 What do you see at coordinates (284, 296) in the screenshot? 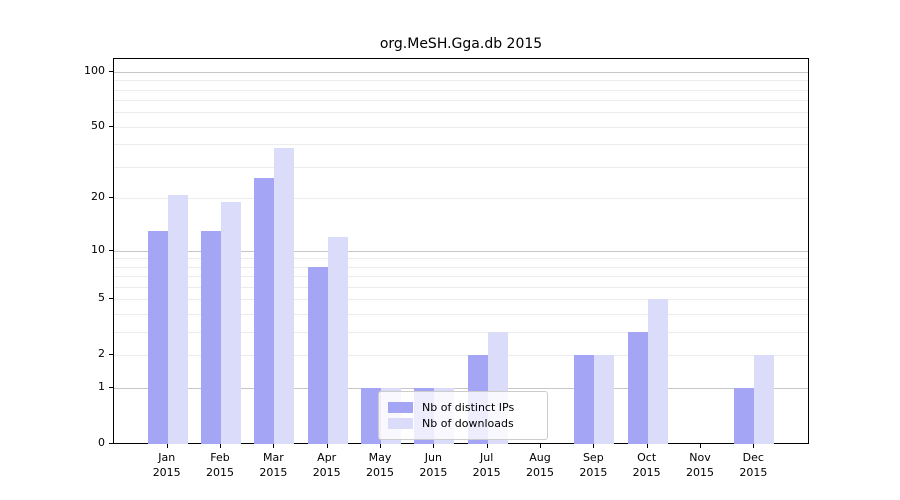
I see `bar-downloads-mar` at bounding box center [284, 296].